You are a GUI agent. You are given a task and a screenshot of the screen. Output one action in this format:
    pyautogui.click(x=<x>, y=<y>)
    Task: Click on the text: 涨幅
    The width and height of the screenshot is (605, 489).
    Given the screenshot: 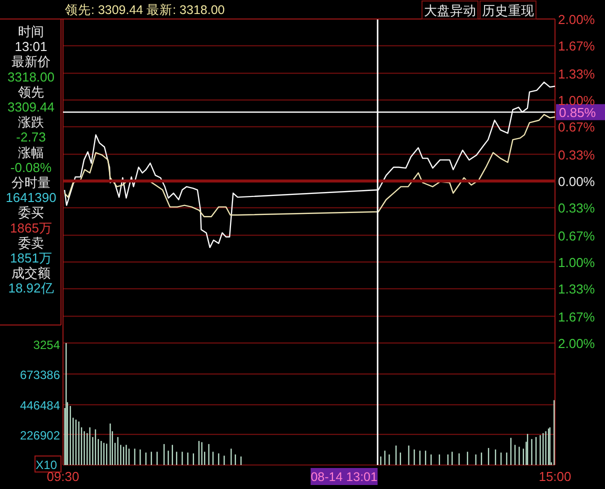 What is the action you would take?
    pyautogui.click(x=31, y=152)
    